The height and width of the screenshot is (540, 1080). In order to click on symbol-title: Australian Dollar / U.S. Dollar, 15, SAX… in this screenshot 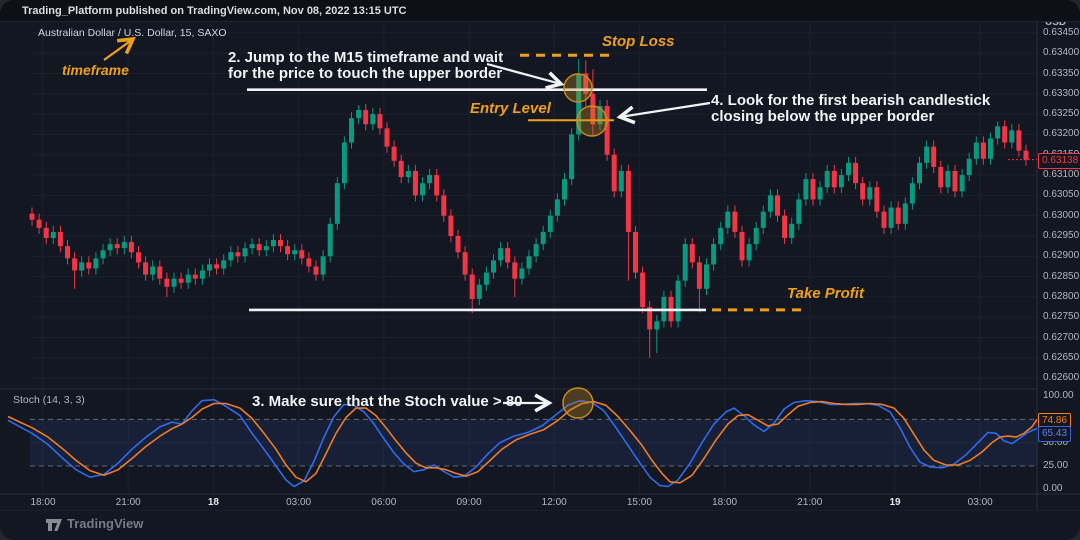, I will do `click(132, 33)`.